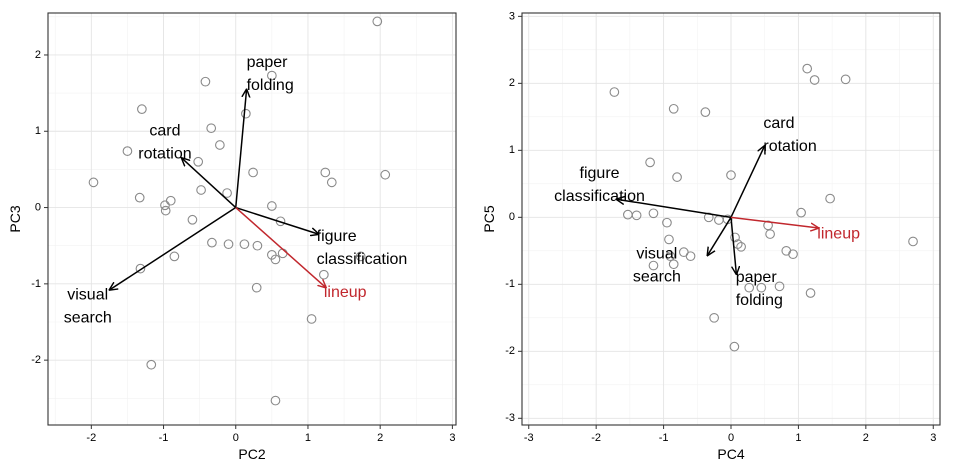  What do you see at coordinates (380, 438) in the screenshot?
I see `x-tick-label: 2` at bounding box center [380, 438].